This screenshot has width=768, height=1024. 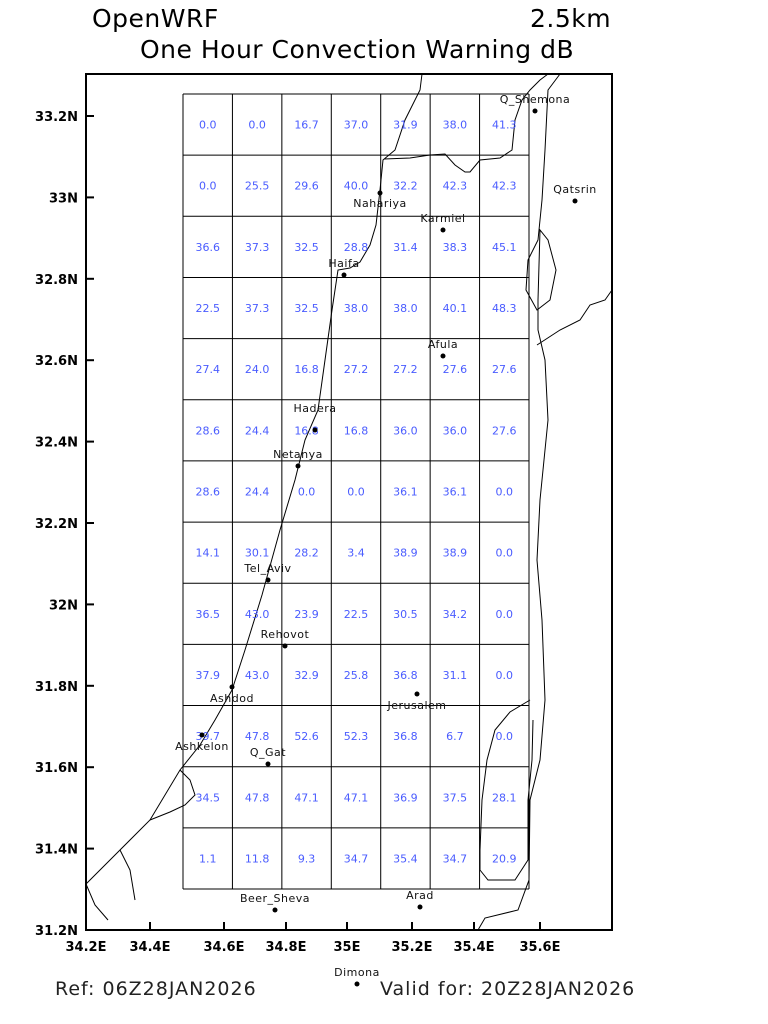 I want to click on grid-value: 40.0, so click(x=356, y=186).